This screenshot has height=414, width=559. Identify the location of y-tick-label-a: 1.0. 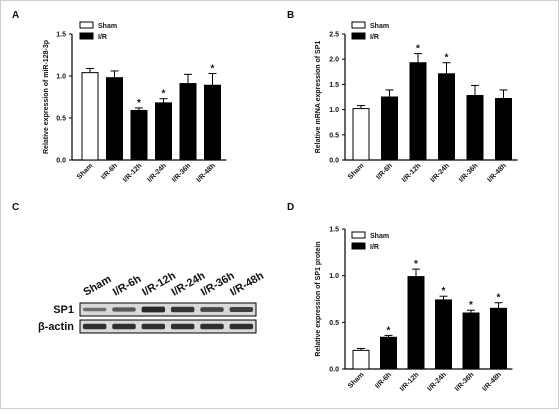
(61, 77).